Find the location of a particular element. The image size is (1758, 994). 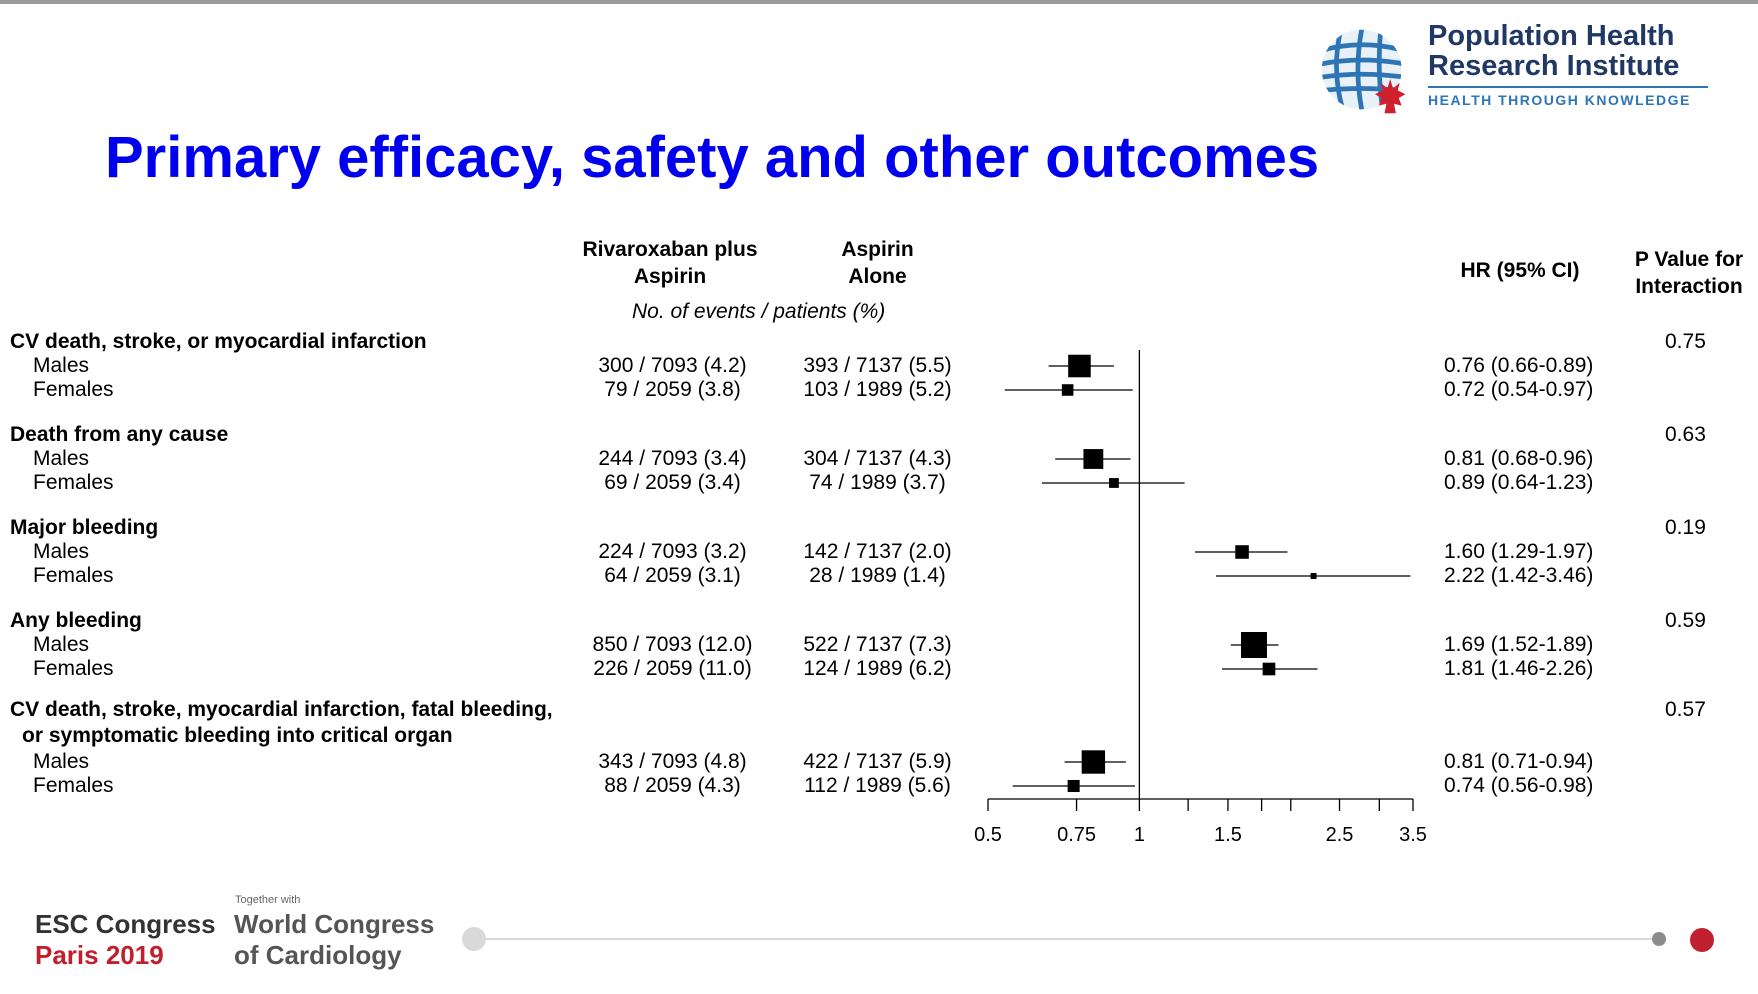

hr-ci: 0.81 (0.71-0.94) is located at coordinates (1519, 761).